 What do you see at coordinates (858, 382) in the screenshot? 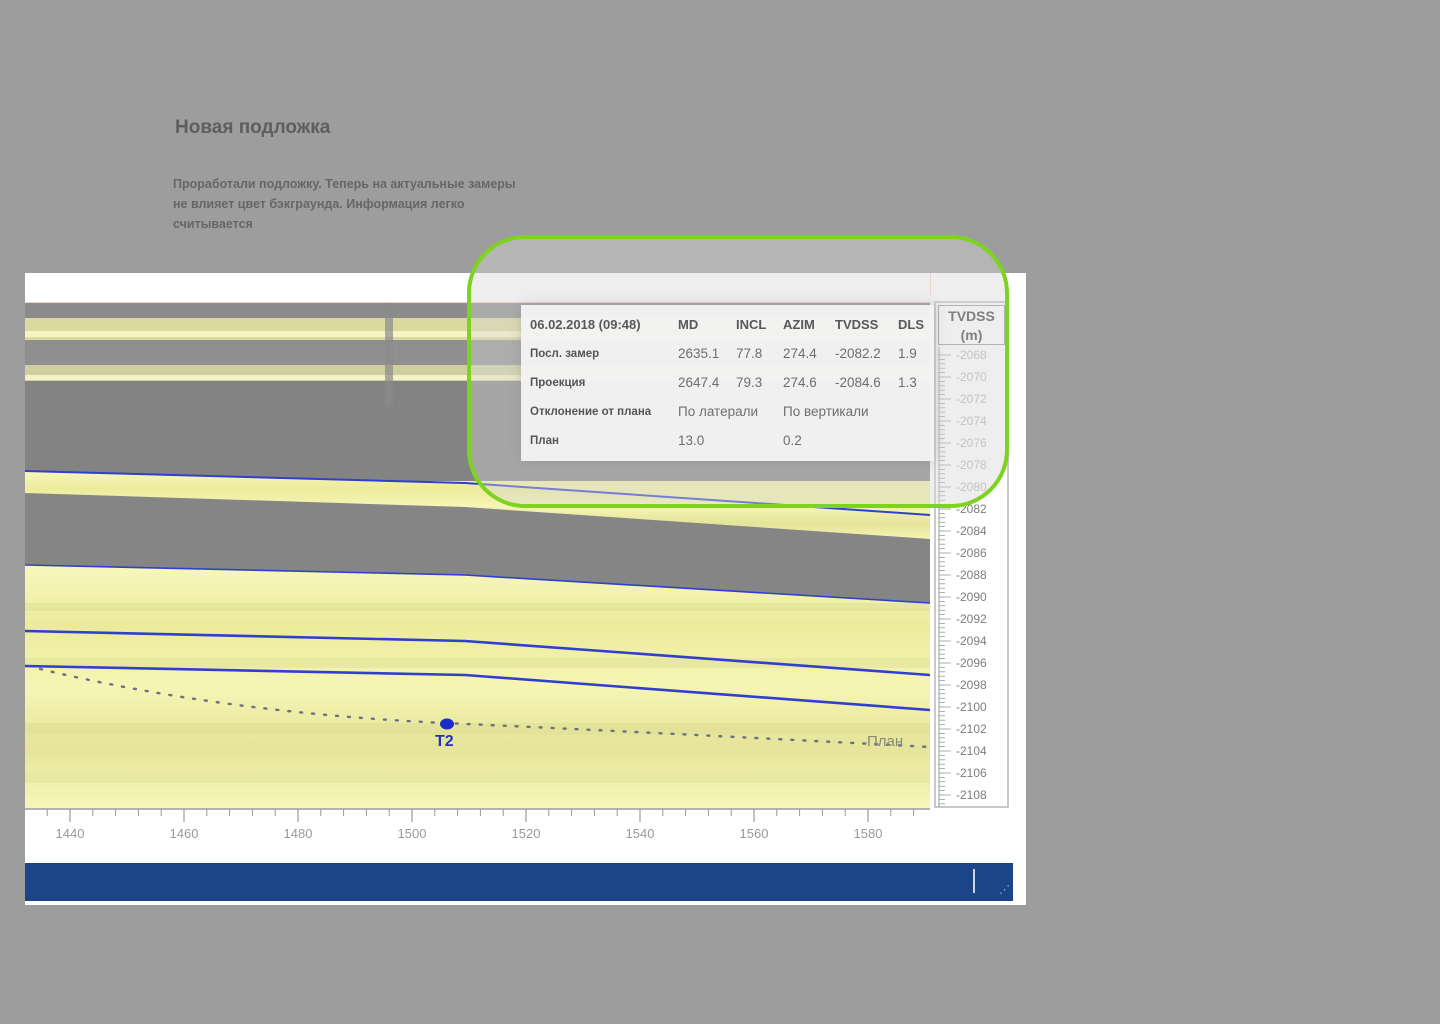
I see `cell-tvdss: -2084.6` at bounding box center [858, 382].